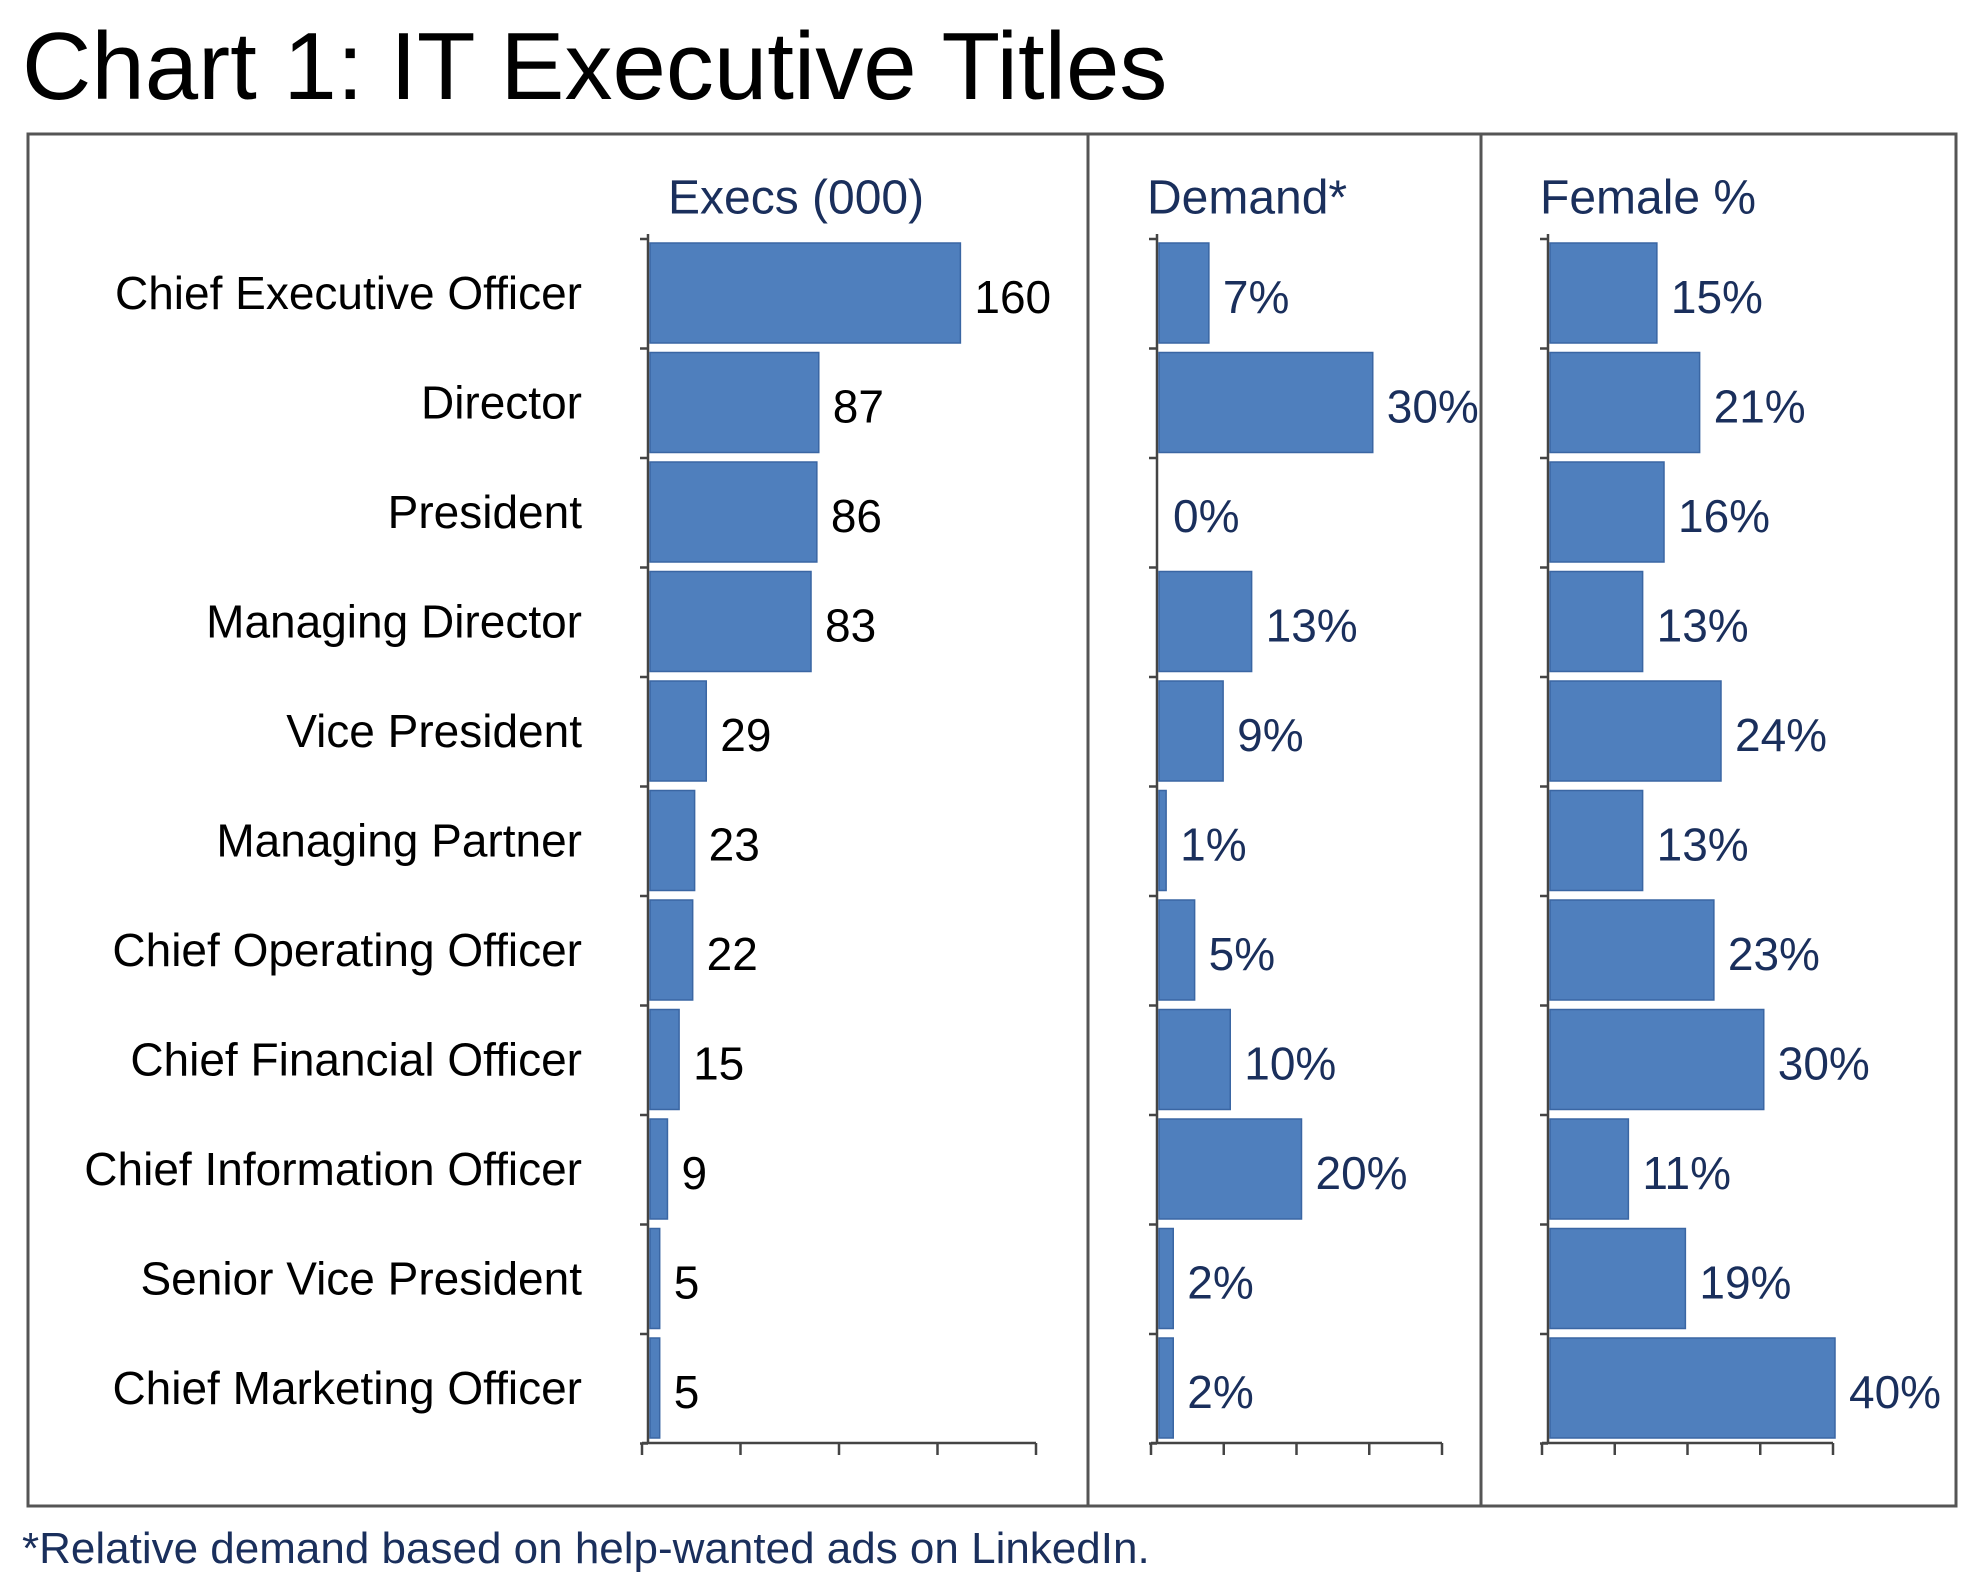 Image resolution: width=1970 pixels, height=1589 pixels. Describe the element at coordinates (1362, 1173) in the screenshot. I see `bar-value-label: 20%` at that location.